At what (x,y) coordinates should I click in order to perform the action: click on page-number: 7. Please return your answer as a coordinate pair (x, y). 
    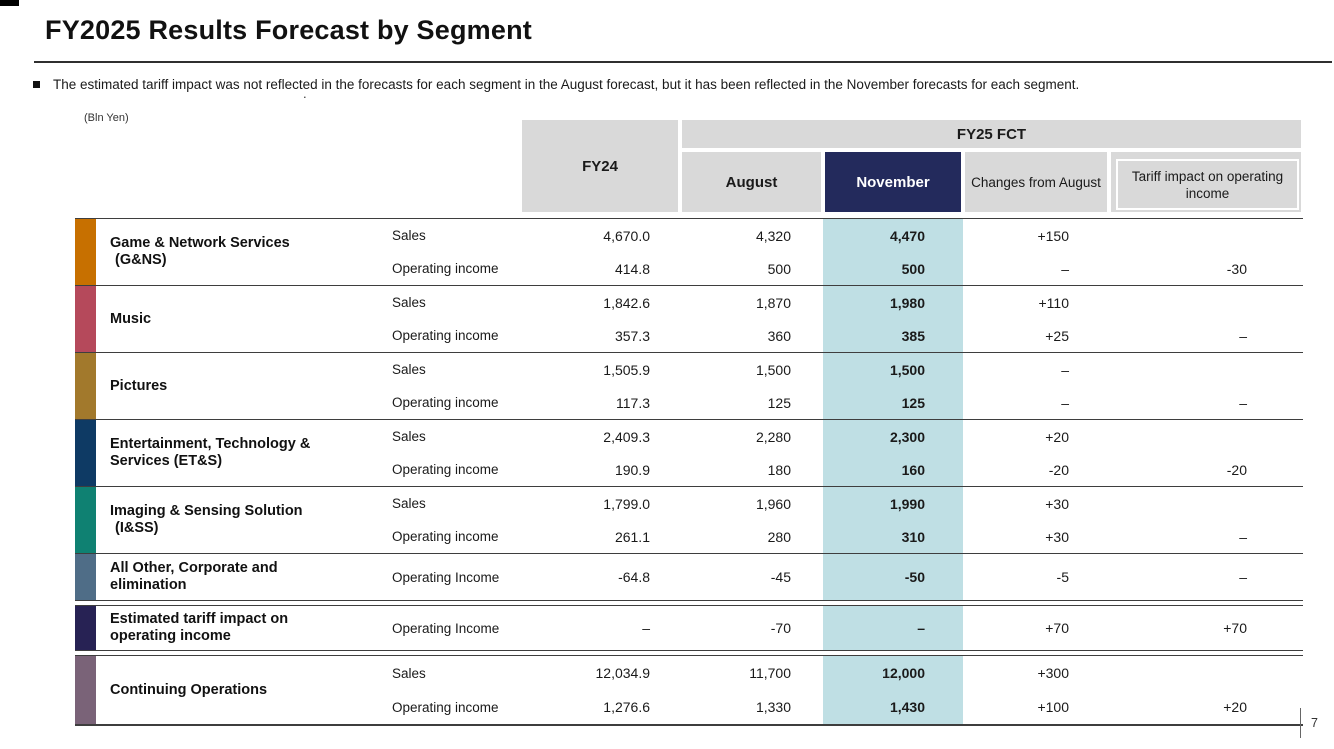
    Looking at the image, I should click on (1309, 723).